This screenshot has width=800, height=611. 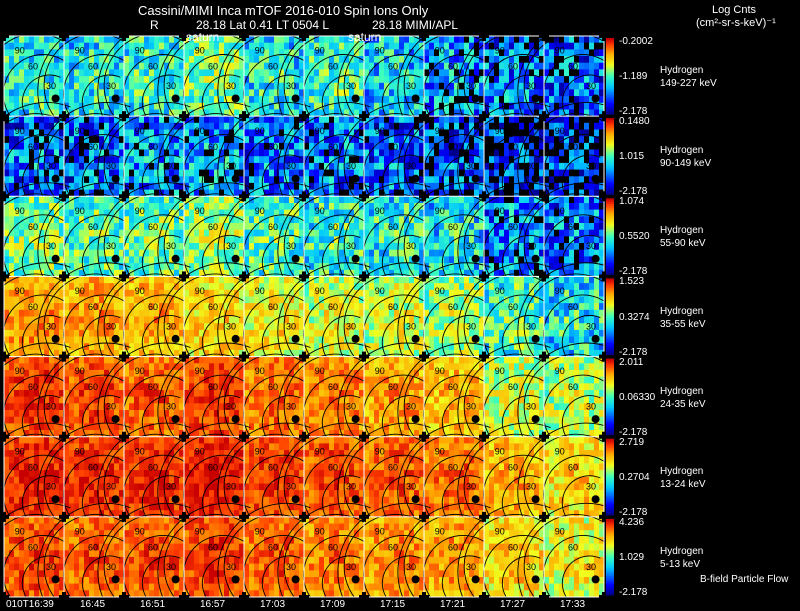 What do you see at coordinates (55, 258) in the screenshot?
I see `saturn-marker` at bounding box center [55, 258].